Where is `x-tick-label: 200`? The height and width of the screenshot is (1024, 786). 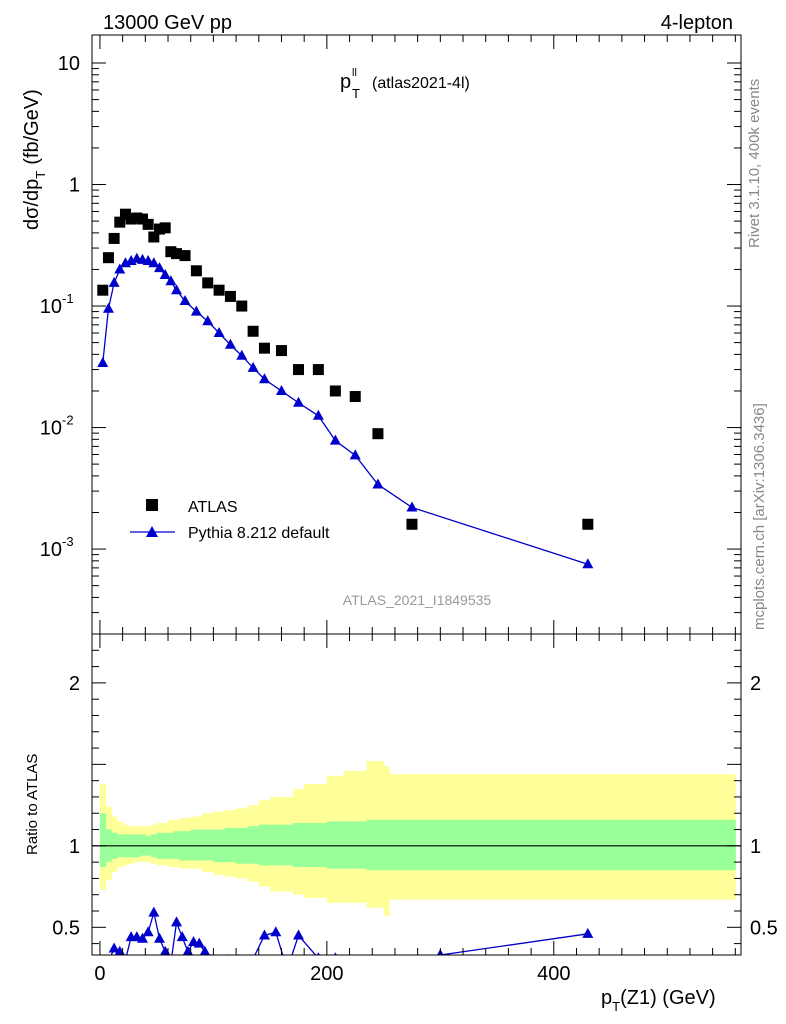
x-tick-label: 200 is located at coordinates (326, 974).